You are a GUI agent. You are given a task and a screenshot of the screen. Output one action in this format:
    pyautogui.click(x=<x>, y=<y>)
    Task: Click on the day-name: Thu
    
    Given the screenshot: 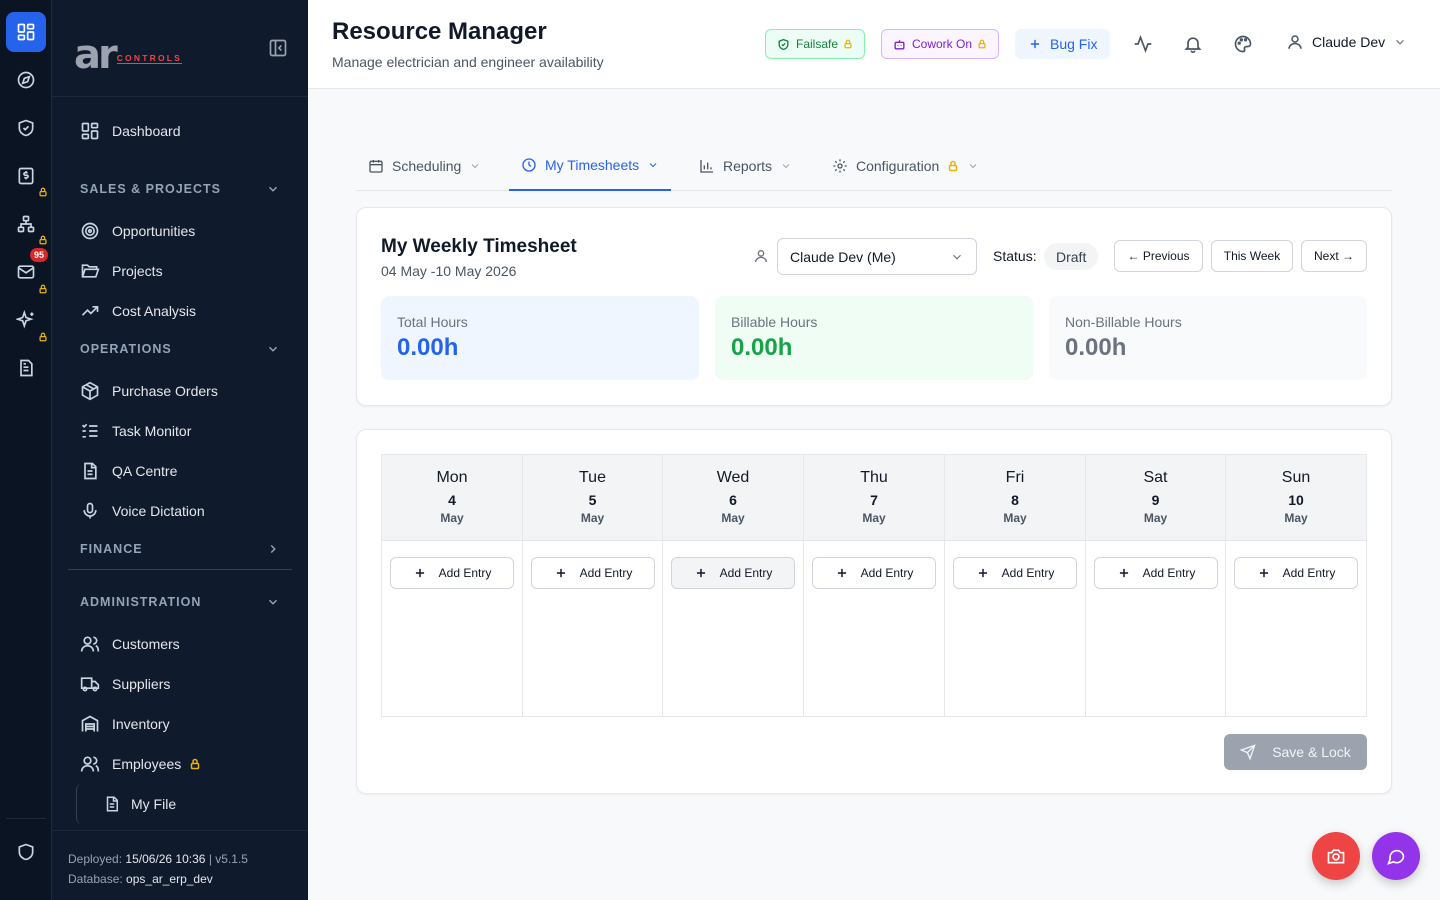 What is the action you would take?
    pyautogui.click(x=874, y=477)
    